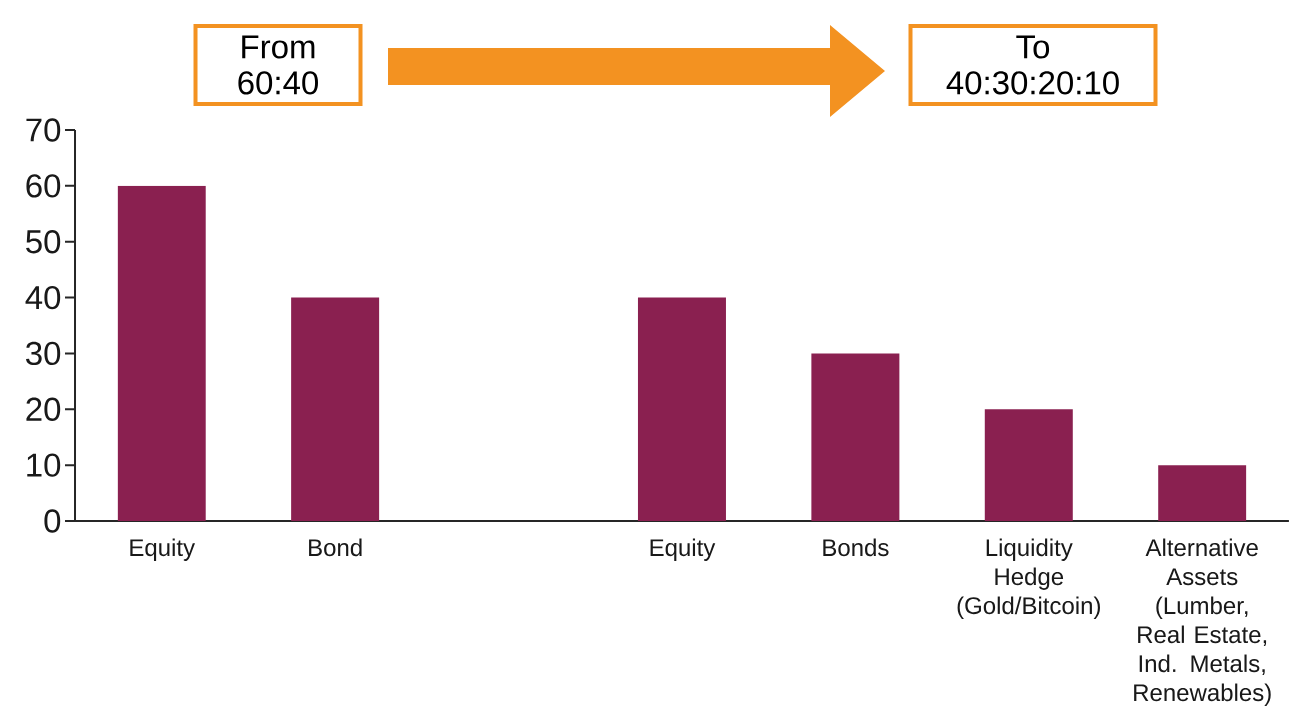  I want to click on y-tick-label: 70, so click(43, 130).